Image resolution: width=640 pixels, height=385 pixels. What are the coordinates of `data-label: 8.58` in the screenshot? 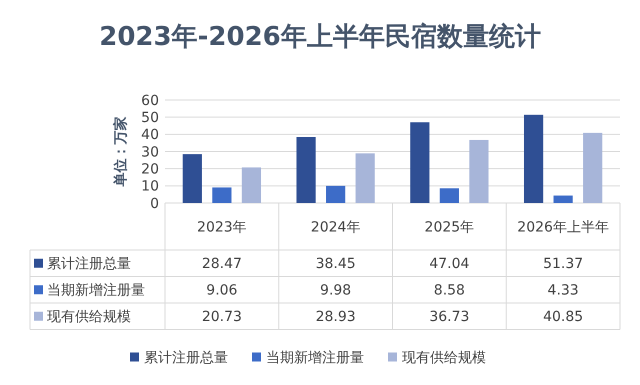 It's located at (449, 290).